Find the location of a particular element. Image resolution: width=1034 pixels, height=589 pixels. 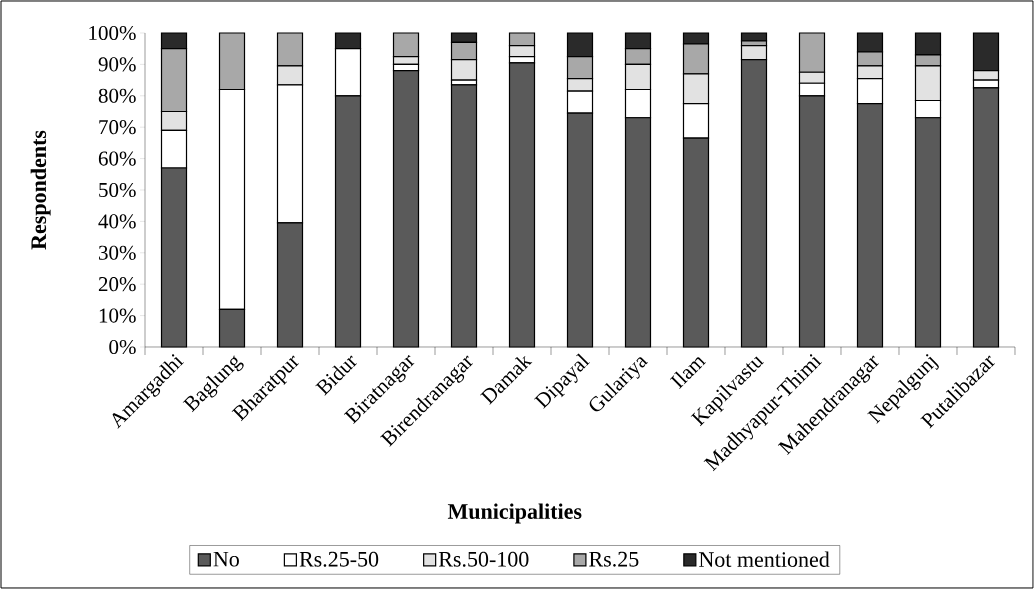

y-tick-label: 40% is located at coordinates (117, 221).